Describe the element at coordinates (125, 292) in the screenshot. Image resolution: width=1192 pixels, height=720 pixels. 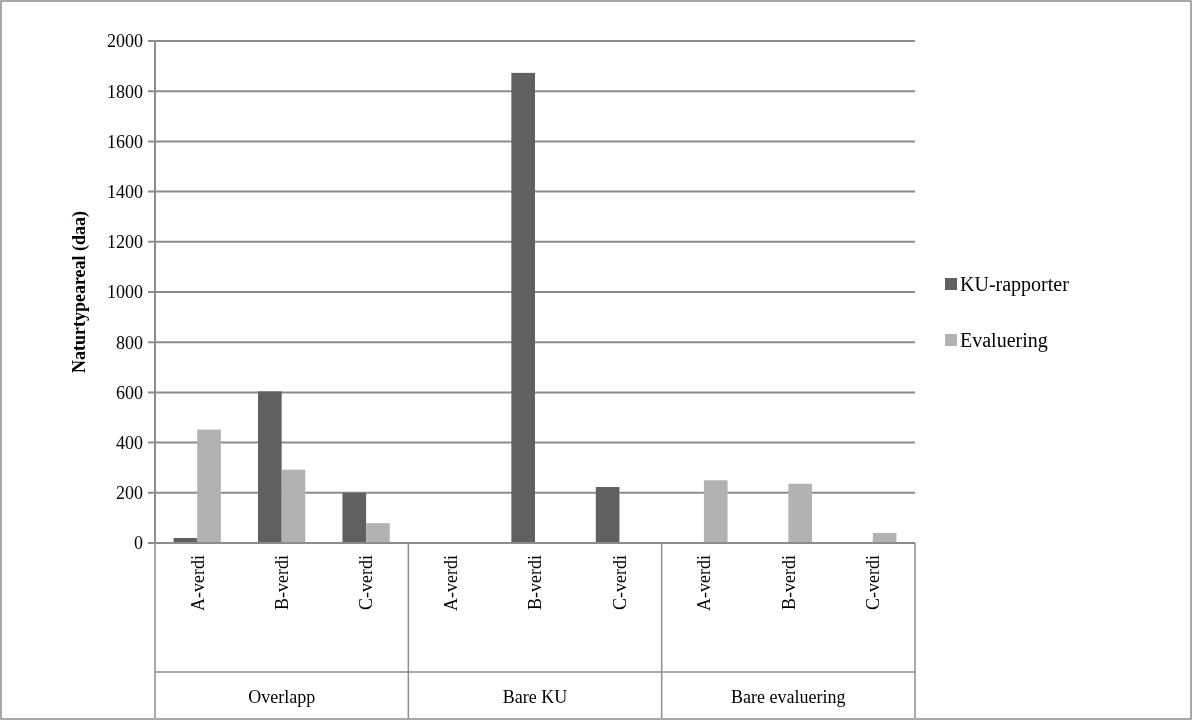
I see `y-tick-label: 1000` at that location.